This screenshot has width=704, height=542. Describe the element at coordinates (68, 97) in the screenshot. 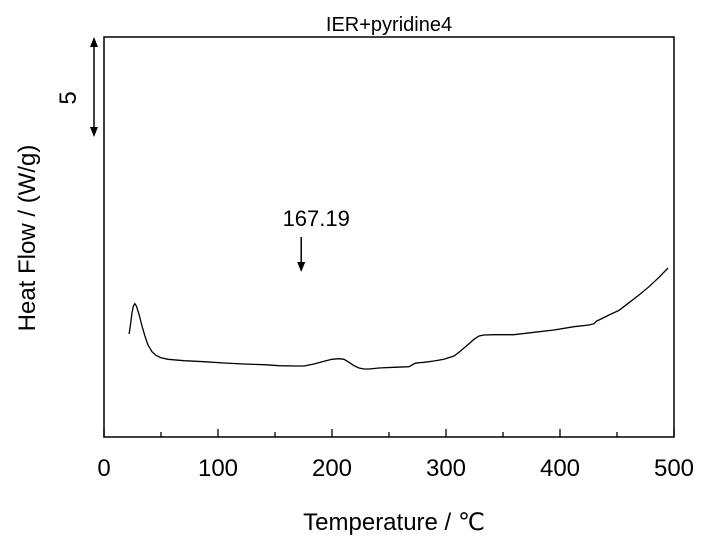

I see `scale-bar-label: 5` at that location.